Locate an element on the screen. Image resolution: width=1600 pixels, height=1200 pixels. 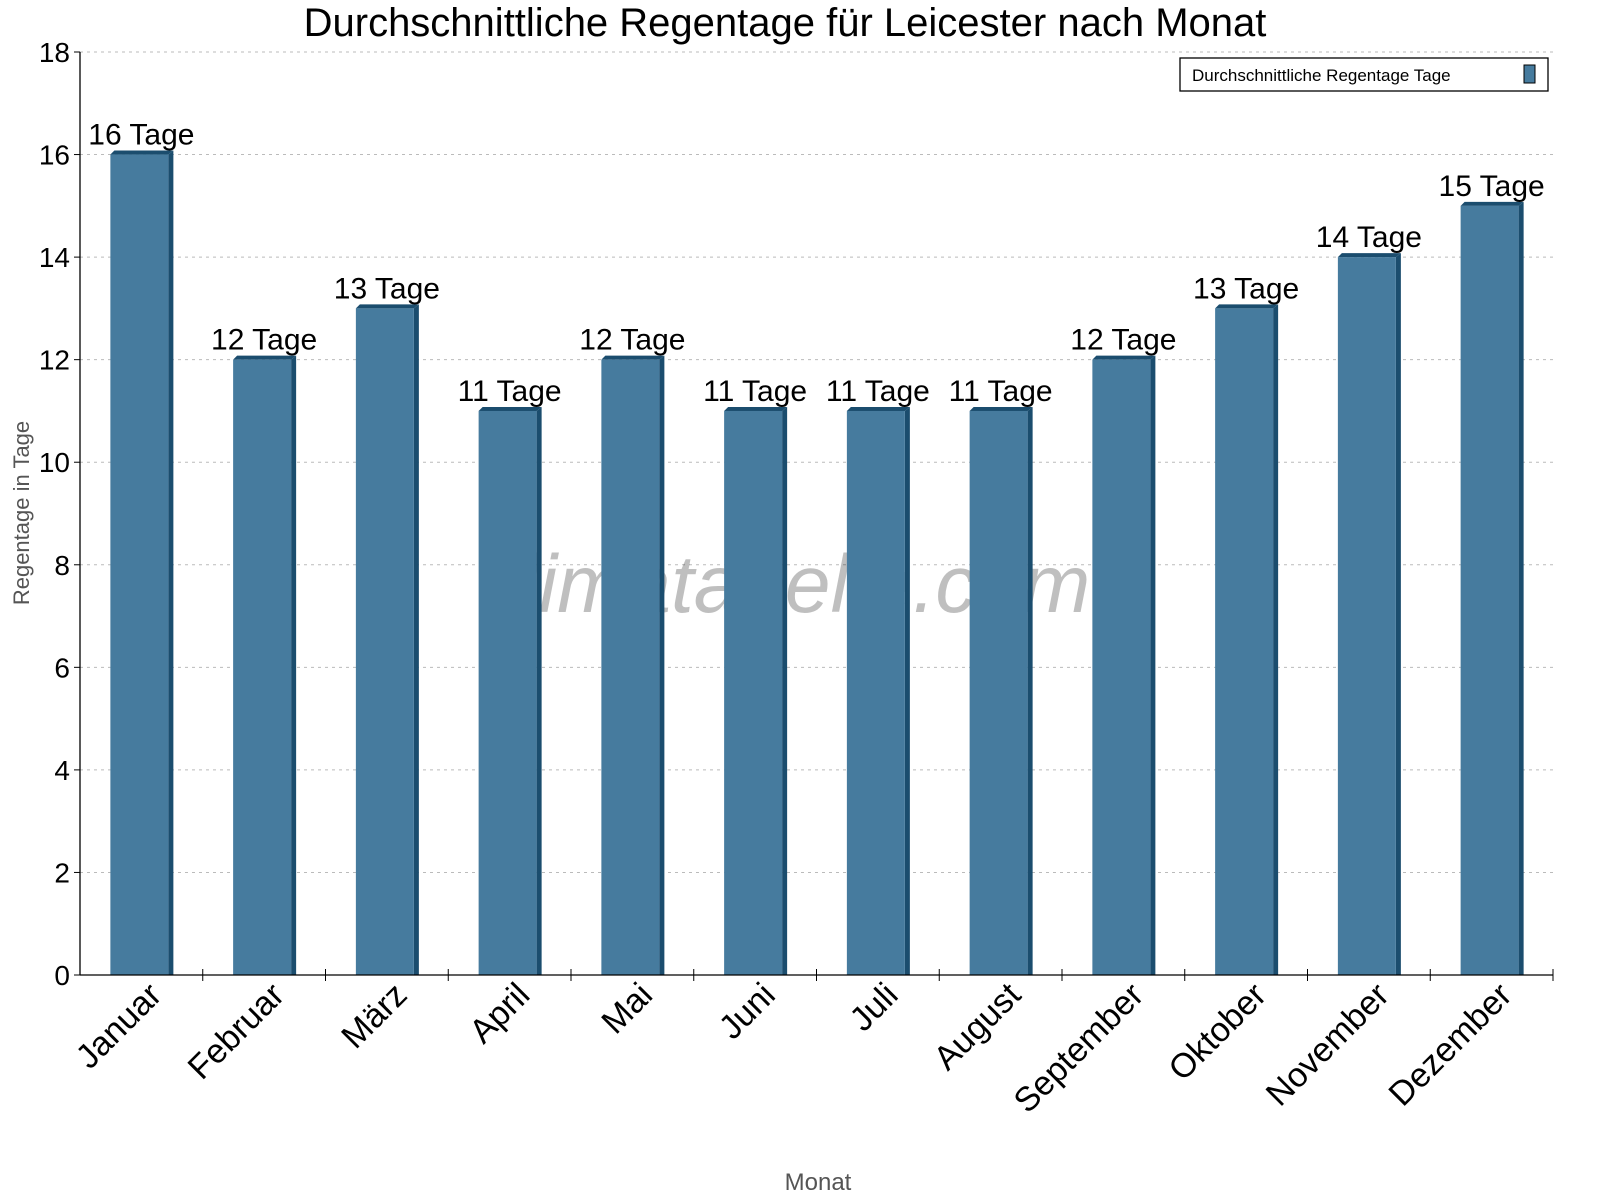
y-tick-label: 12 is located at coordinates (54, 360).